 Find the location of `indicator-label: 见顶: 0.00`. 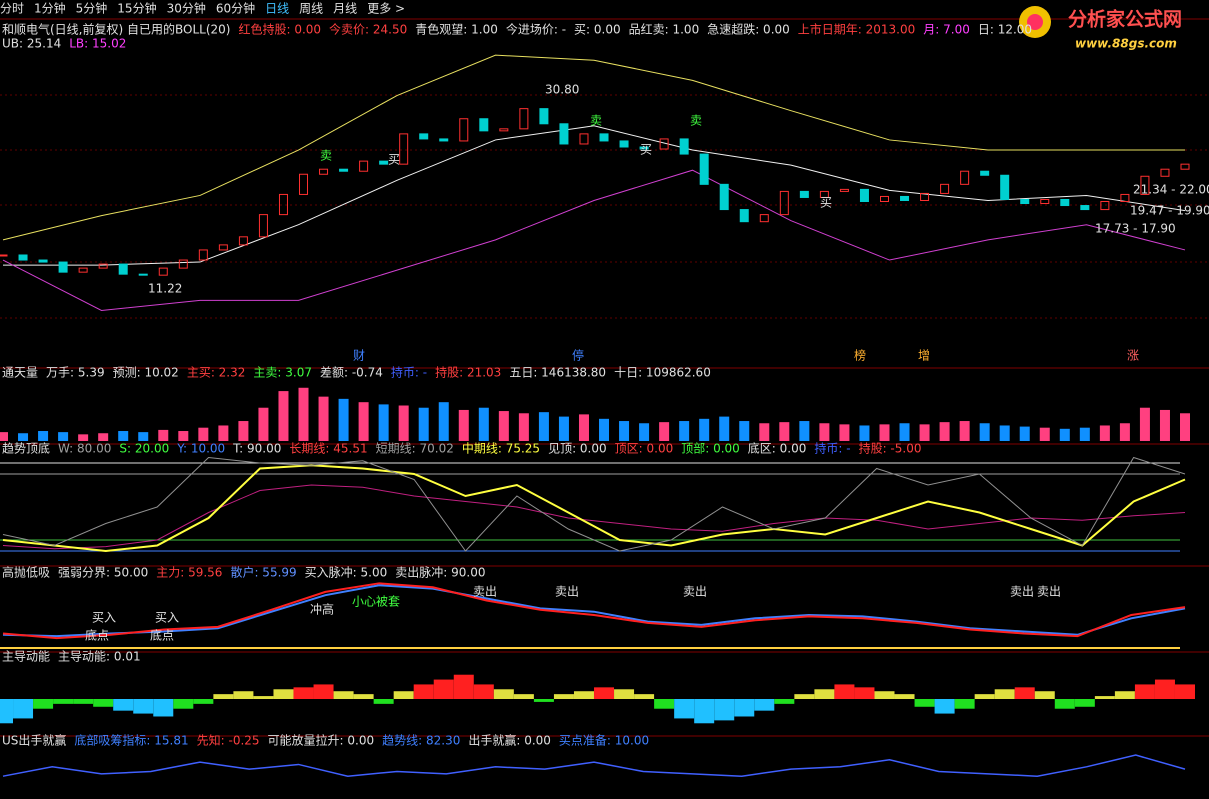

indicator-label: 见顶: 0.00 is located at coordinates (577, 449).